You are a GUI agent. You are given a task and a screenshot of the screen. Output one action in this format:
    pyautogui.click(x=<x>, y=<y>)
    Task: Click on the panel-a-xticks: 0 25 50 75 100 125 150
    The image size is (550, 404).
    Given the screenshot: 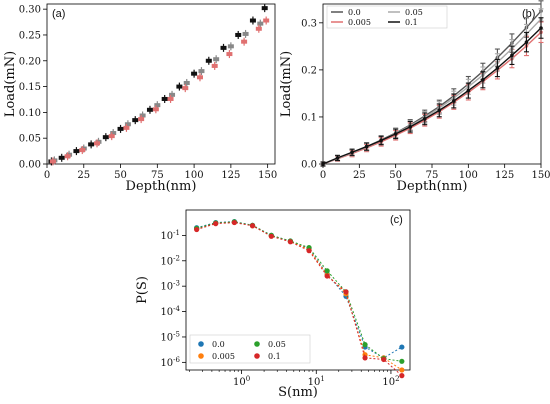 What is the action you would take?
    pyautogui.click(x=160, y=172)
    